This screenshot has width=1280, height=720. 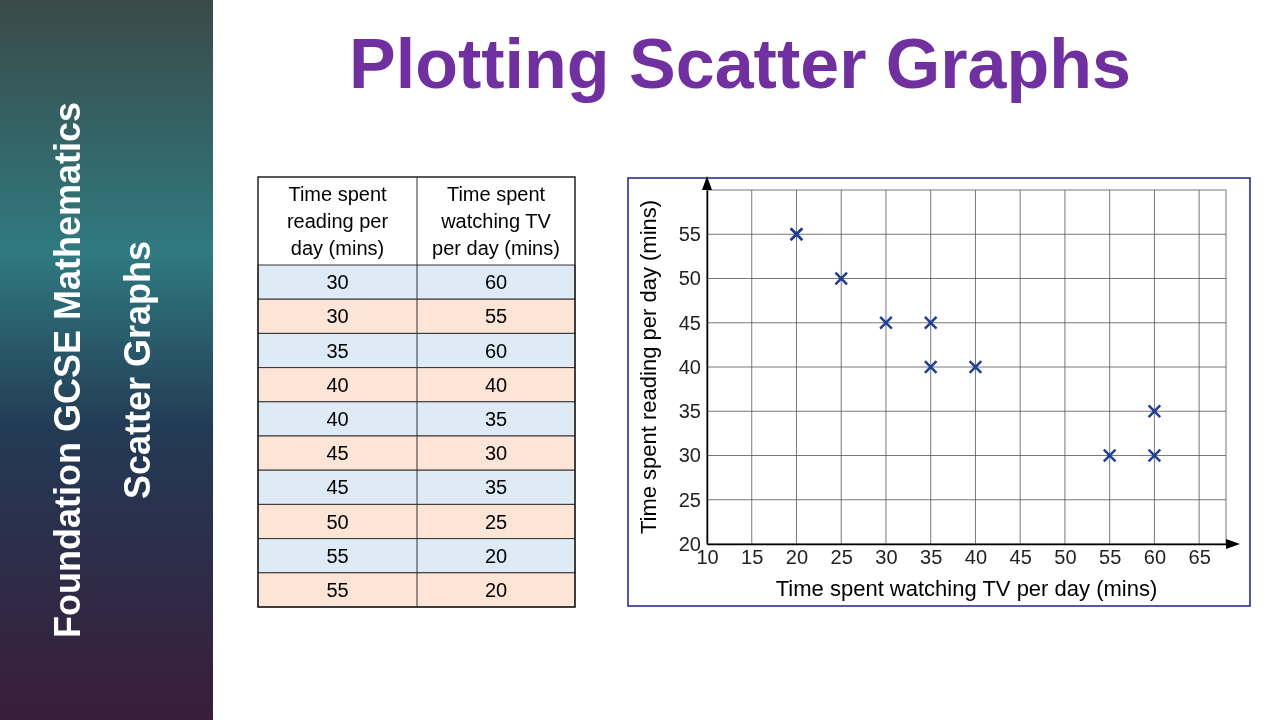 What do you see at coordinates (1065, 557) in the screenshot?
I see `x-tick-label: 50` at bounding box center [1065, 557].